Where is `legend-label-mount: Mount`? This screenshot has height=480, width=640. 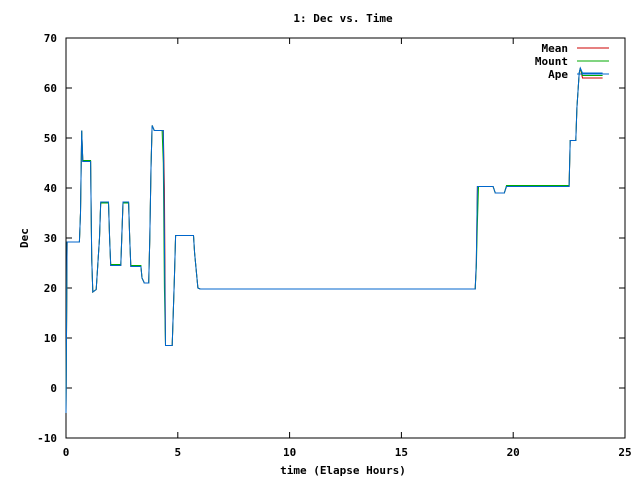
legend-label-mount: Mount is located at coordinates (551, 61).